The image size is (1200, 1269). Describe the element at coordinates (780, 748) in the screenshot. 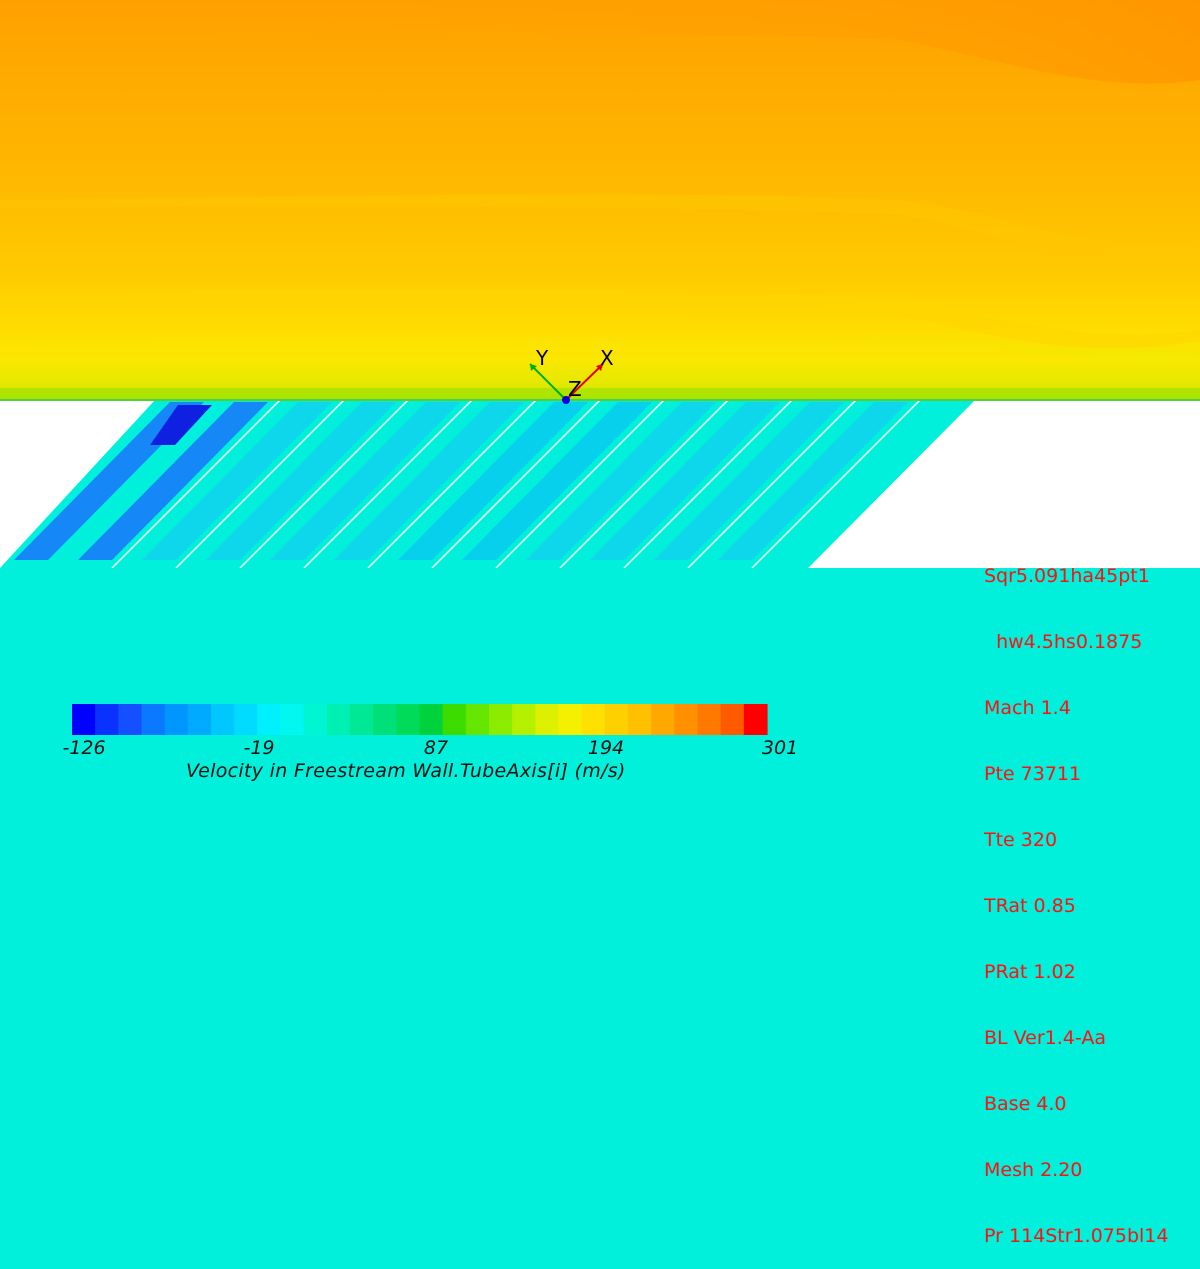

I see `legend-tick-label: 301` at that location.